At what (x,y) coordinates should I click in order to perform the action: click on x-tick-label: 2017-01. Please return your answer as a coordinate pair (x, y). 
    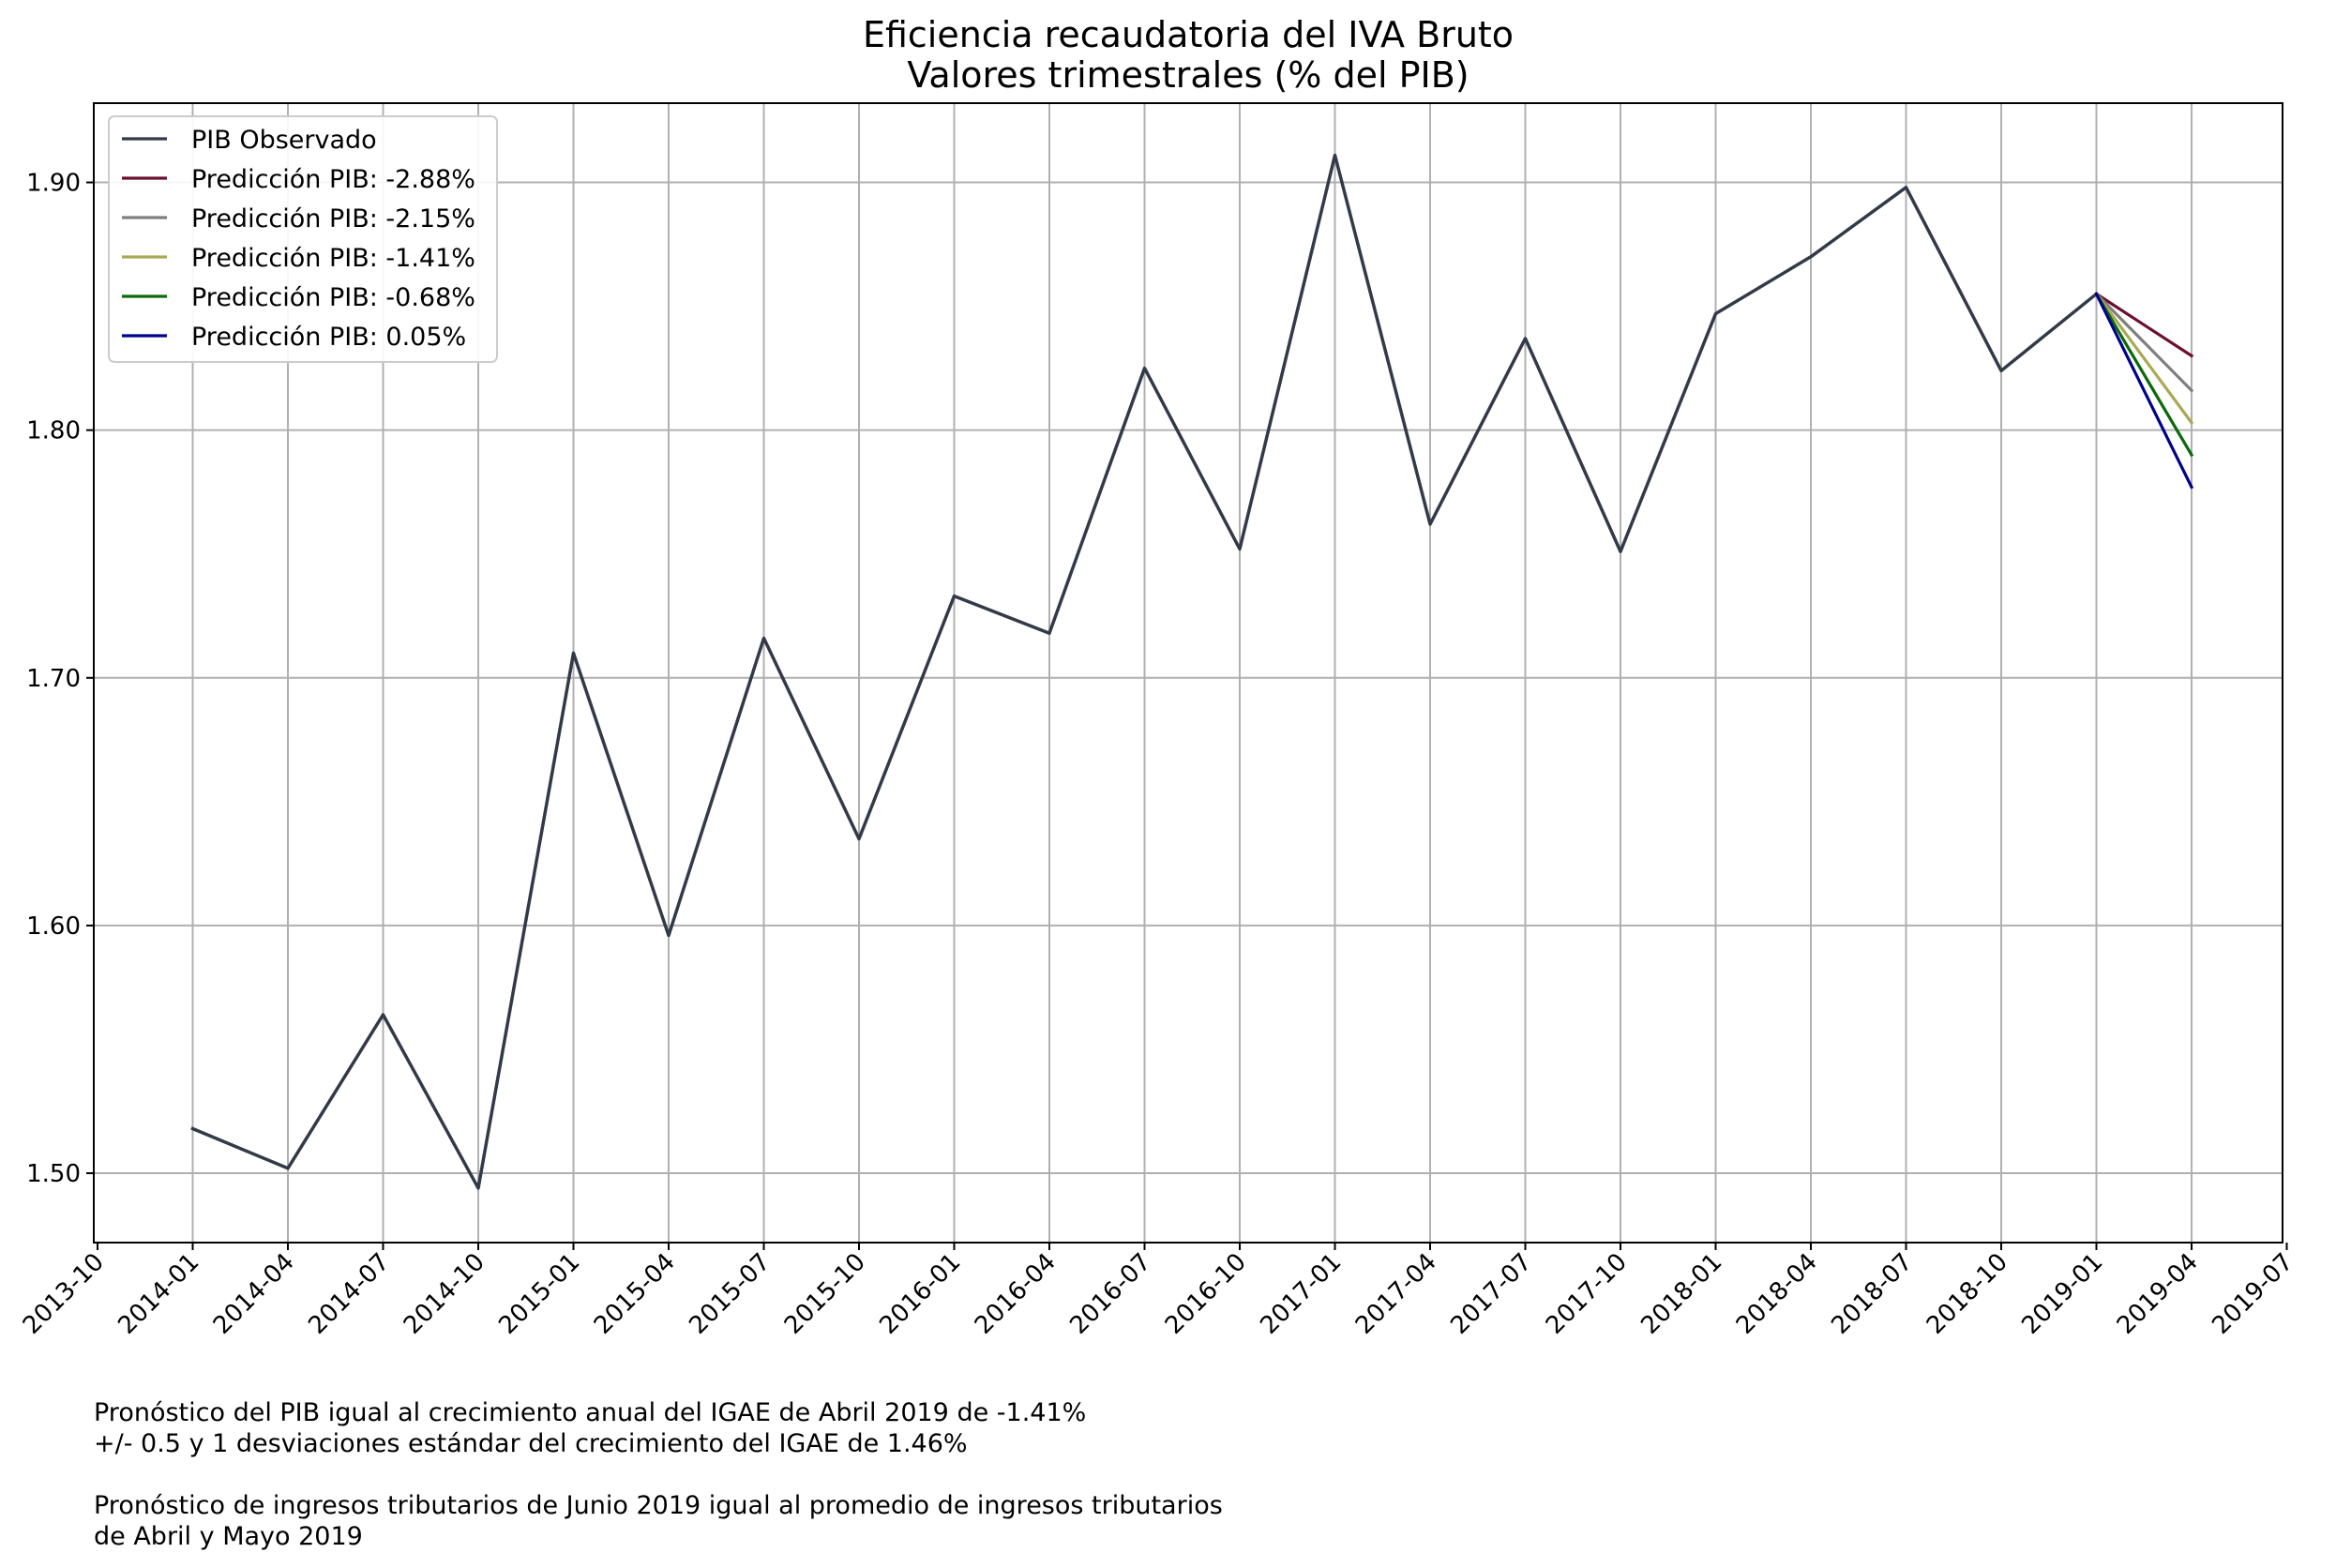
    Looking at the image, I should click on (1301, 1294).